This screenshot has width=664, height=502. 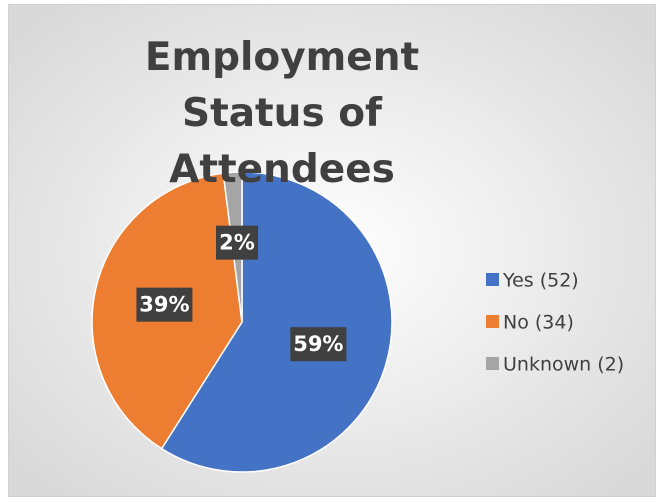 What do you see at coordinates (540, 281) in the screenshot?
I see `legend-label: Yes (52)` at bounding box center [540, 281].